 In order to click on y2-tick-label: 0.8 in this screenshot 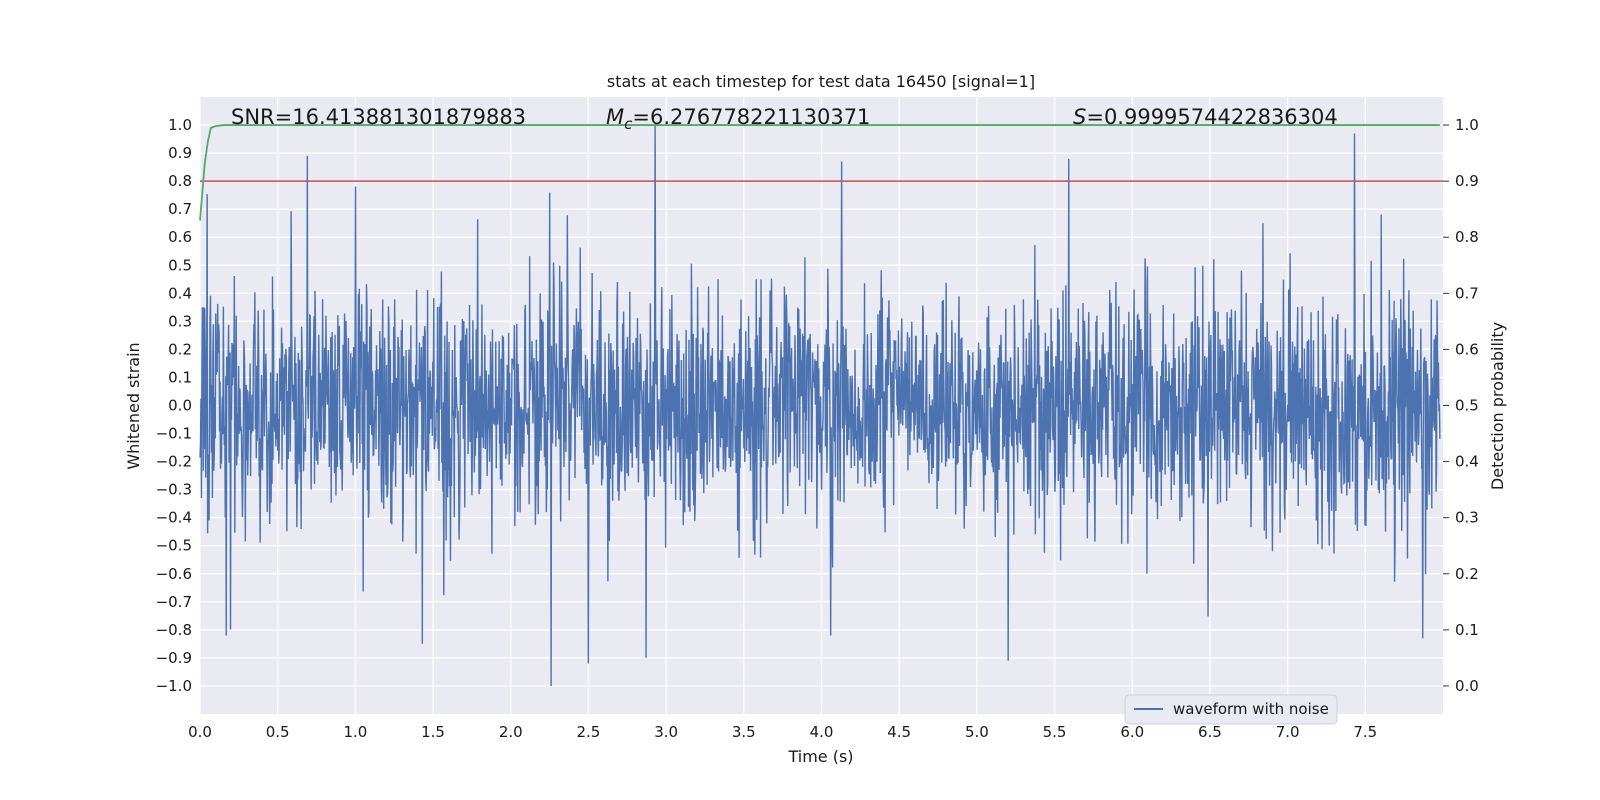, I will do `click(1467, 237)`.